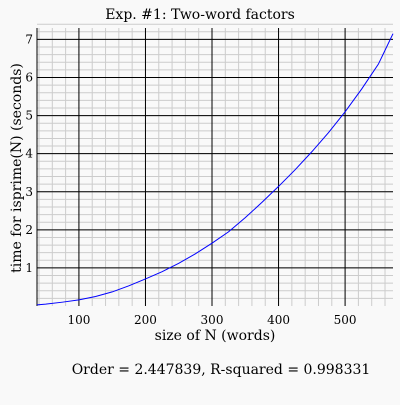 The height and width of the screenshot is (405, 400). Describe the element at coordinates (29, 192) in the screenshot. I see `y-tick-label: 3` at that location.